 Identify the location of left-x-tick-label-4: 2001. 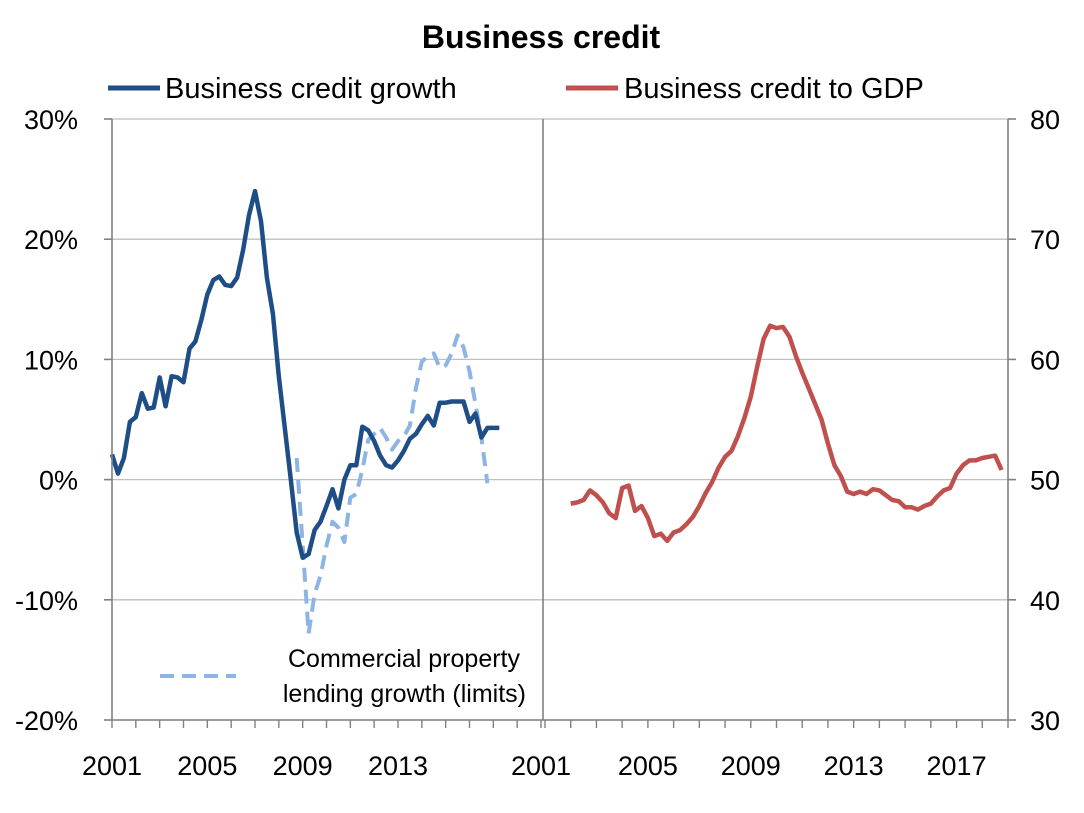
(541, 766).